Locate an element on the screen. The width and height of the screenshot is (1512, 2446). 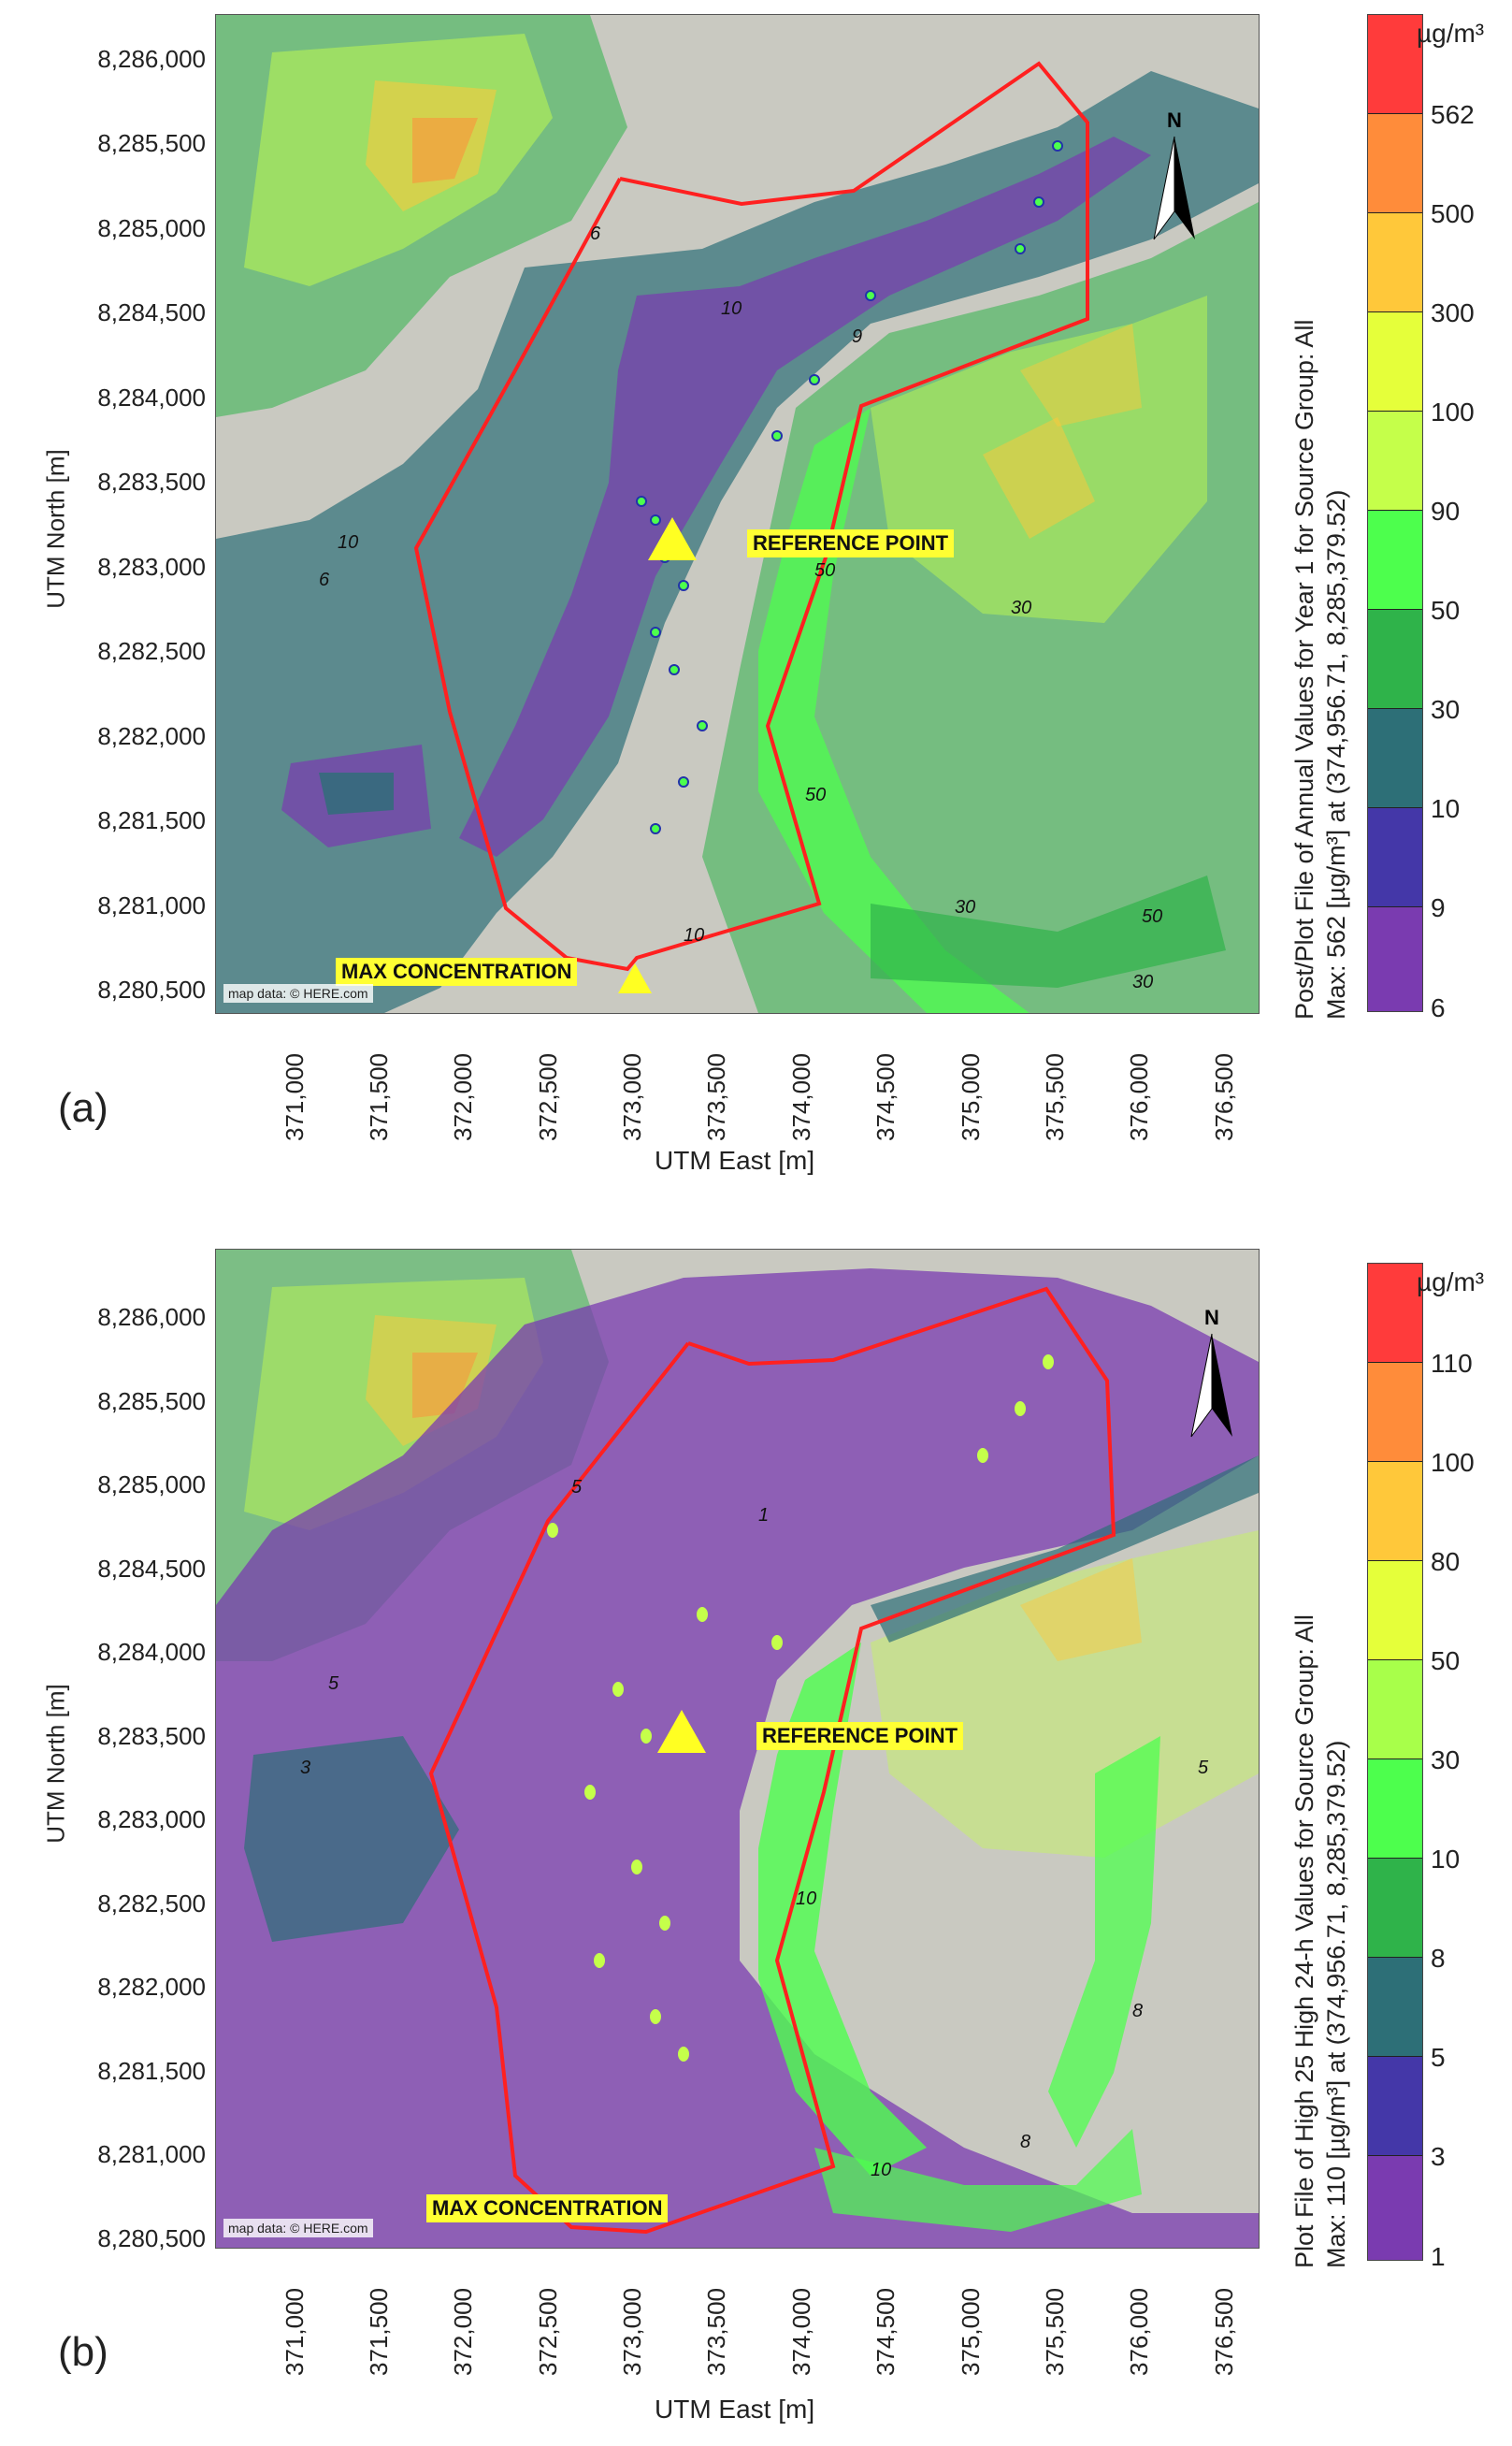
map-attribution: map data: © HERE.com is located at coordinates (298, 2228).